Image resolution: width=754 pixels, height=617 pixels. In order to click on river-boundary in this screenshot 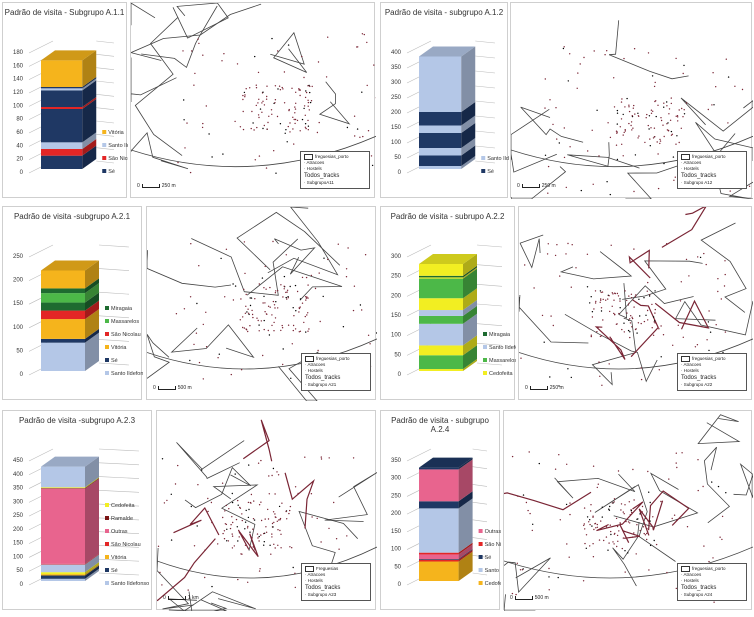, I will do `click(636, 354)`.